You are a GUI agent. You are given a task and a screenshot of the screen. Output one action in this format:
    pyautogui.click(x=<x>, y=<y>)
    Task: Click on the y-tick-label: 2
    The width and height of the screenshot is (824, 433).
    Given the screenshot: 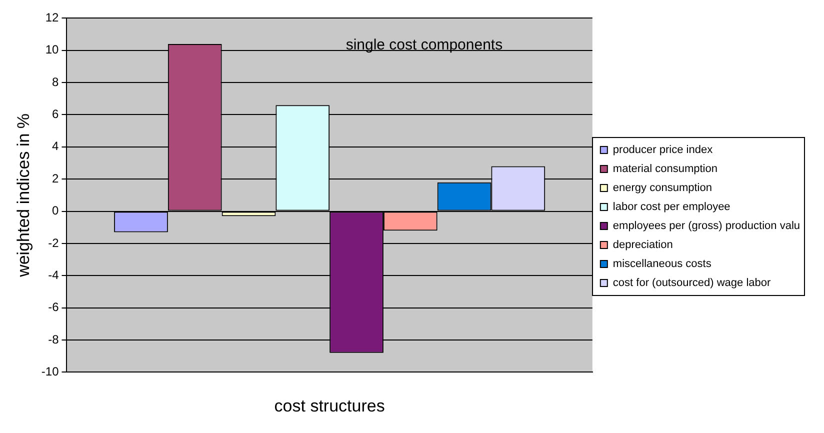 What is the action you would take?
    pyautogui.click(x=56, y=178)
    